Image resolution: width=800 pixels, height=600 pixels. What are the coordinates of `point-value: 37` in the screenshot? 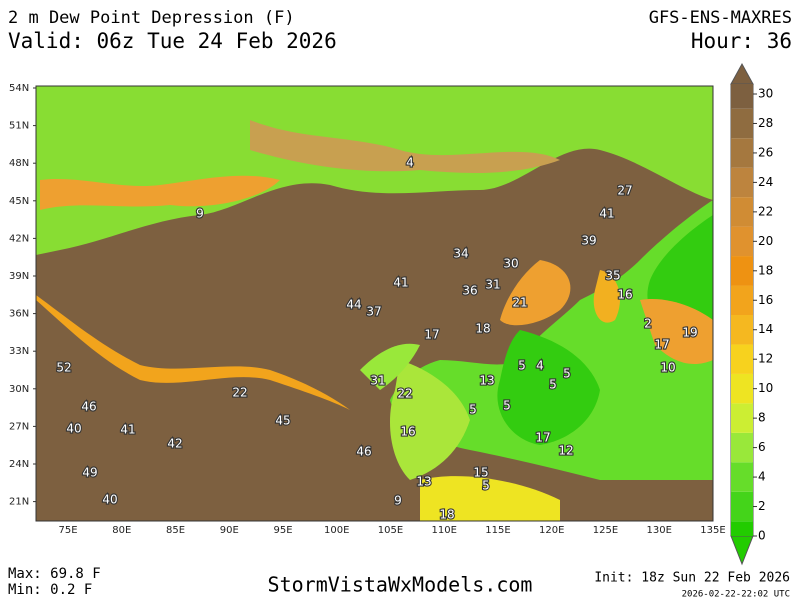 It's located at (373, 312).